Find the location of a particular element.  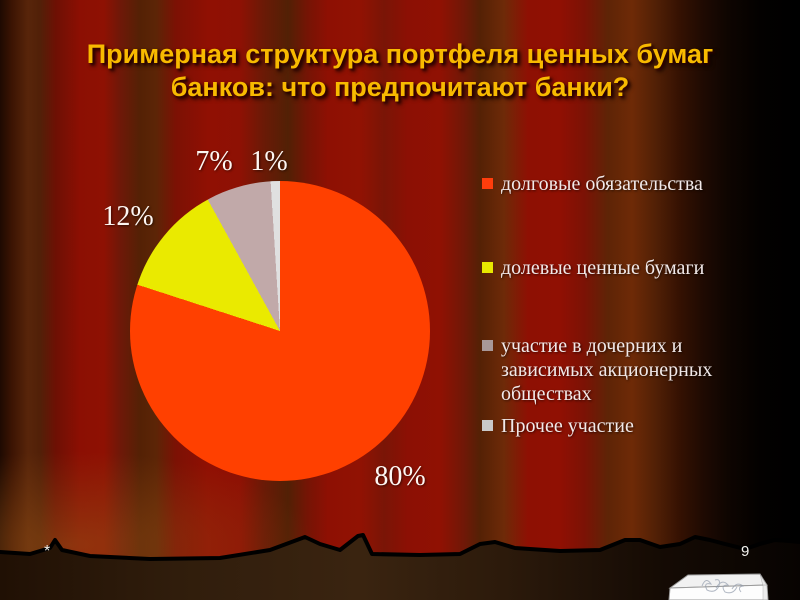

legend-item-other: Прочее участие is located at coordinates (603, 426).